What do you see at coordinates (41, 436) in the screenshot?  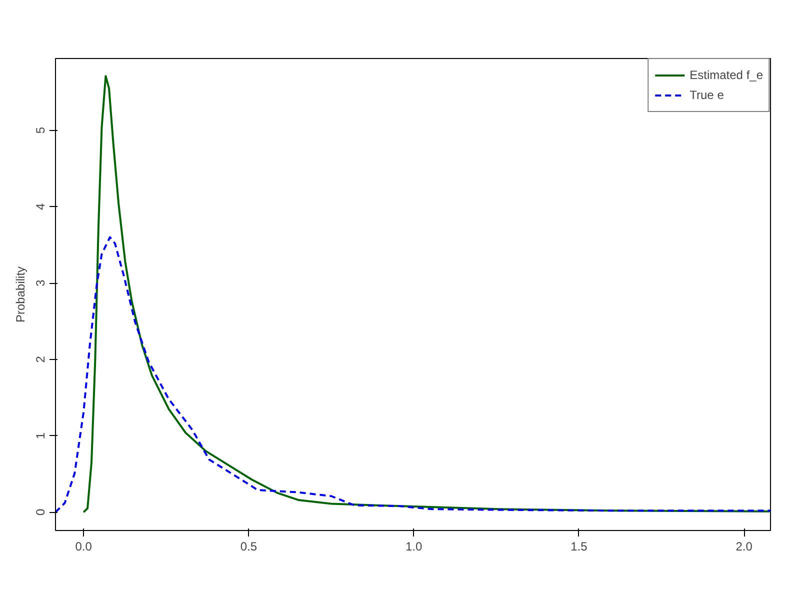 I see `y-tick-label: 1` at bounding box center [41, 436].